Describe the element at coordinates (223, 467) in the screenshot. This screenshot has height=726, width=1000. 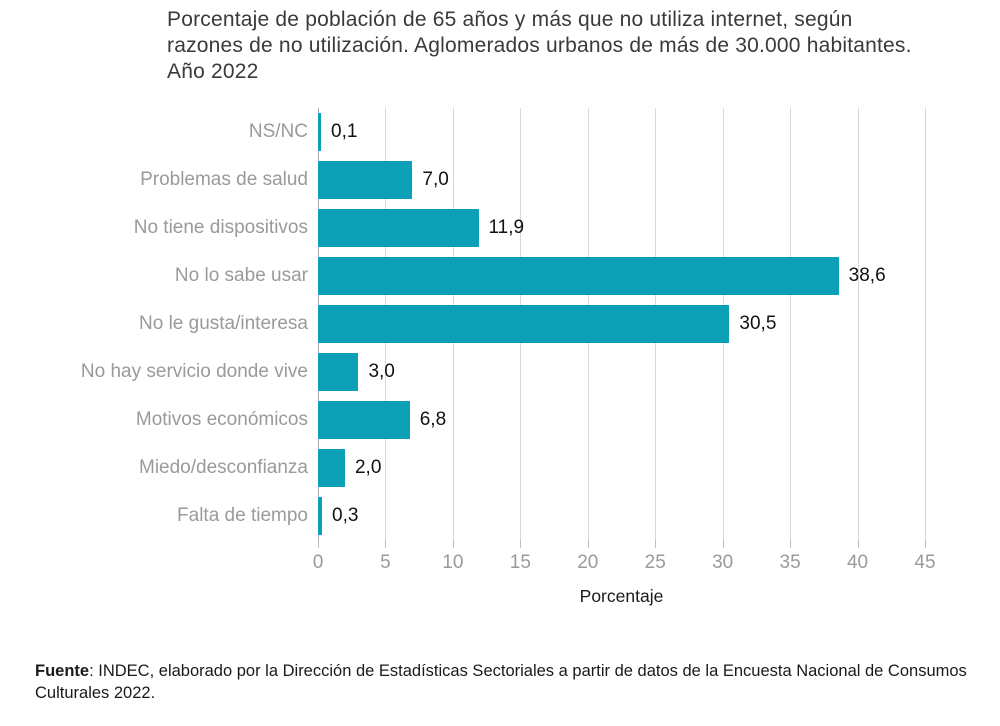
I see `category-label: Miedo/desconfianza` at that location.